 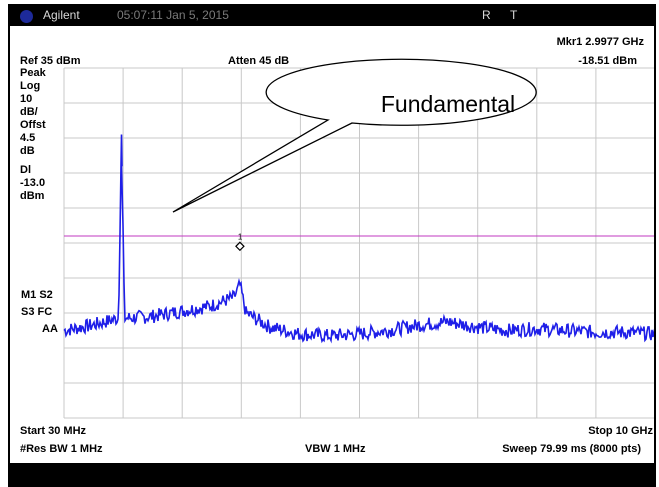 I want to click on marker-number: 1, so click(x=240, y=236).